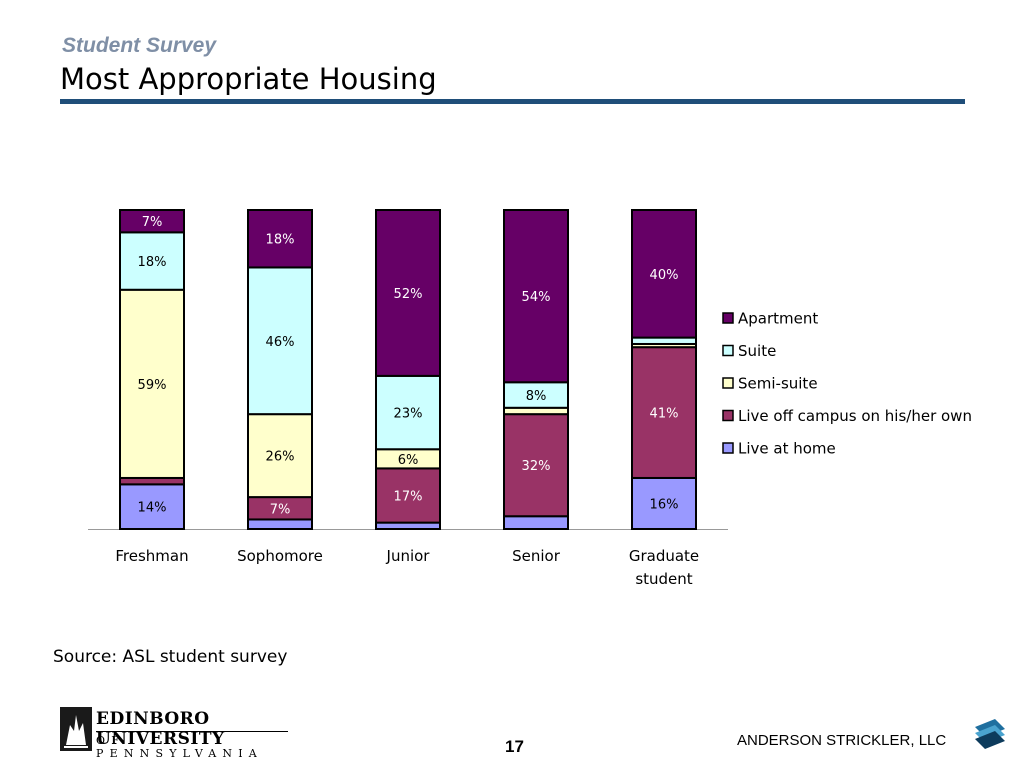 The height and width of the screenshot is (768, 1024). Describe the element at coordinates (192, 731) in the screenshot. I see `university-divider` at that location.